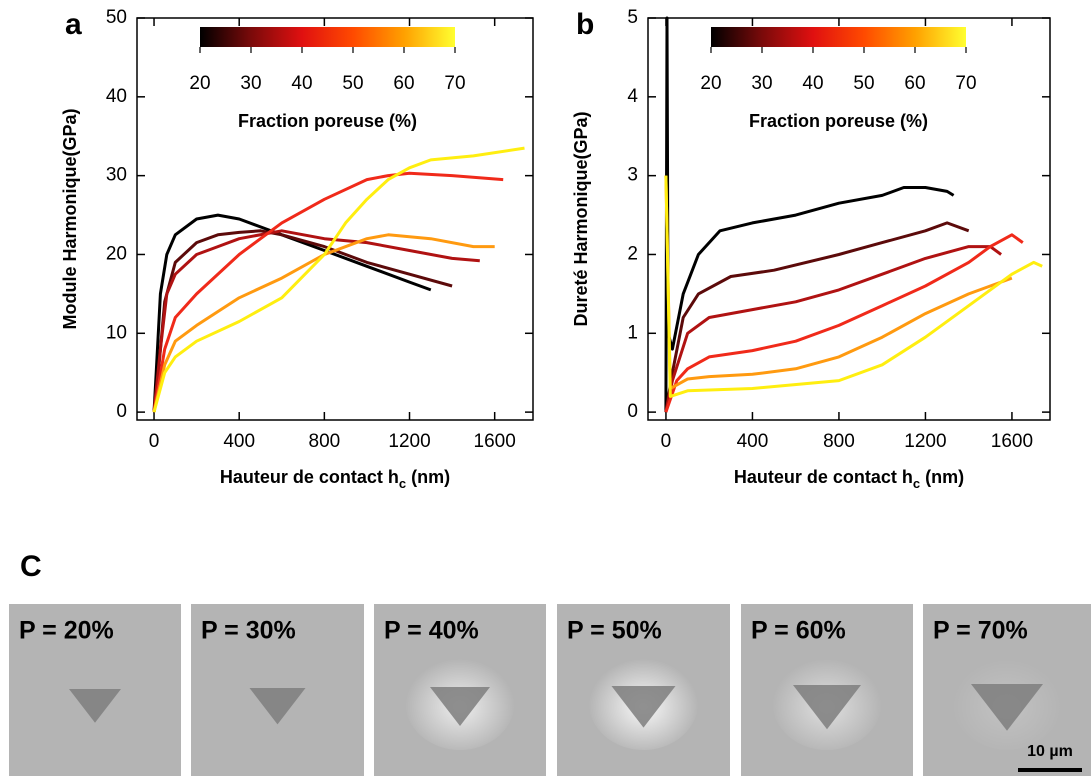 This screenshot has height=776, width=1091. Describe the element at coordinates (632, 96) in the screenshot. I see `y-tick-label: 4` at that location.